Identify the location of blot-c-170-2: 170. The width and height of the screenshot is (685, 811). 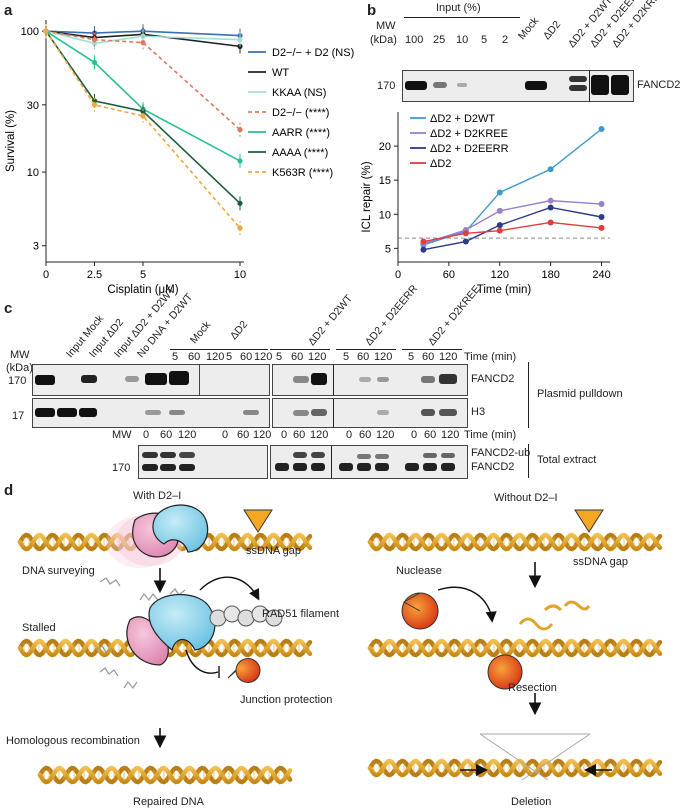
(121, 468).